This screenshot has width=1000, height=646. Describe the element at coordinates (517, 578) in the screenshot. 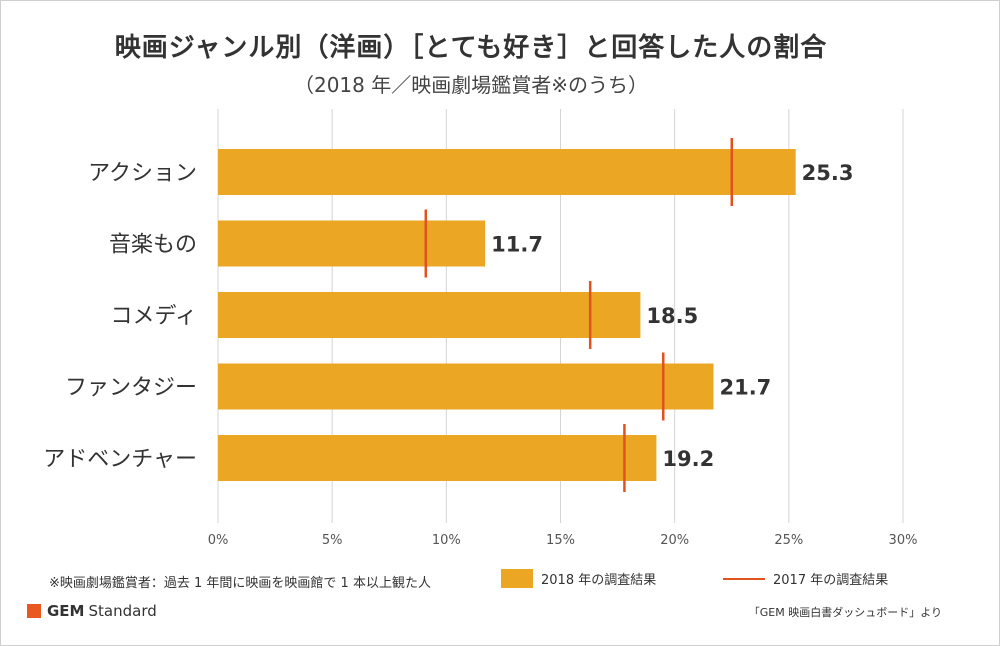

I see `legend-swatch-bar` at that location.